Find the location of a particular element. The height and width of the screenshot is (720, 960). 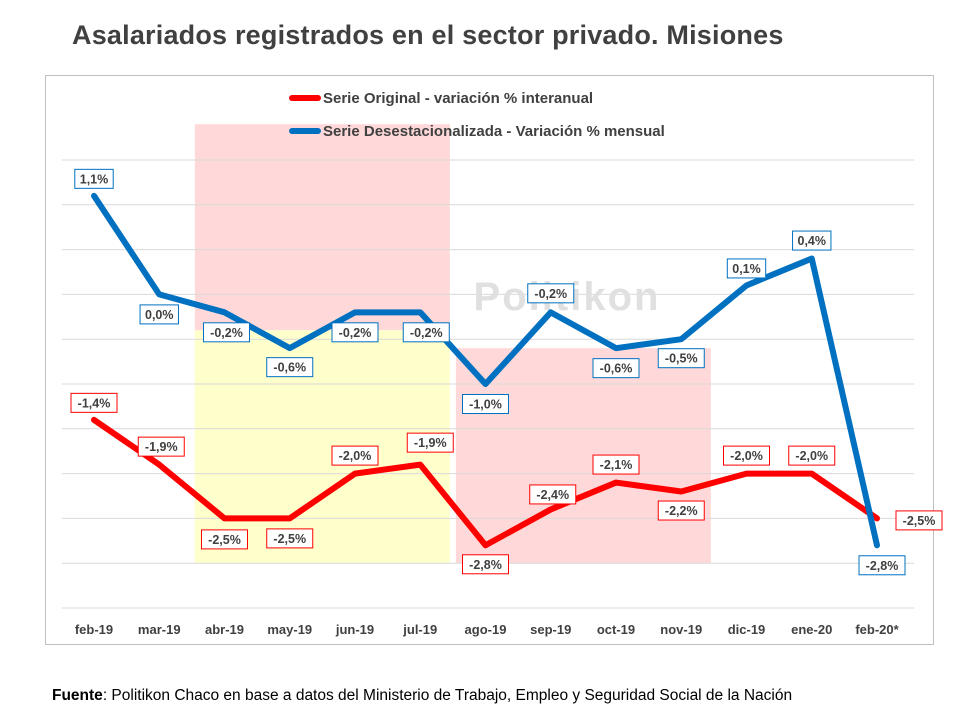

x-tick-label: feb-19 is located at coordinates (94, 629).